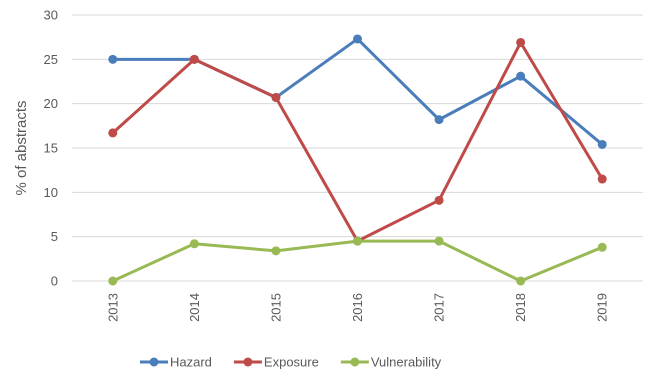  Describe the element at coordinates (439, 307) in the screenshot. I see `x-tick-label: 2017` at that location.